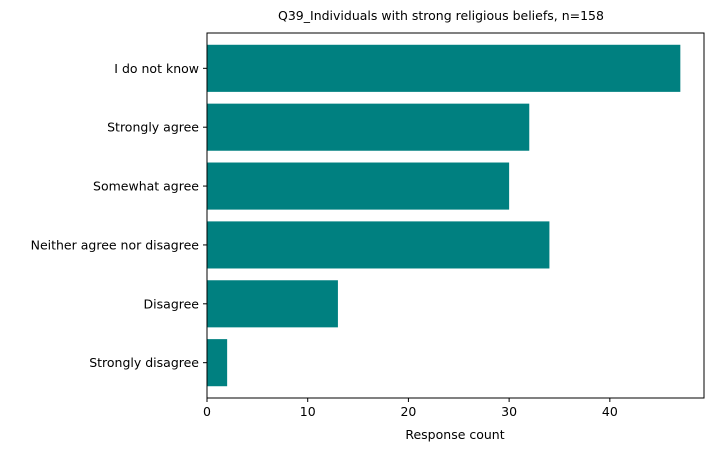 Image resolution: width=712 pixels, height=452 pixels. I want to click on x-tick-label-20: 20, so click(408, 411).